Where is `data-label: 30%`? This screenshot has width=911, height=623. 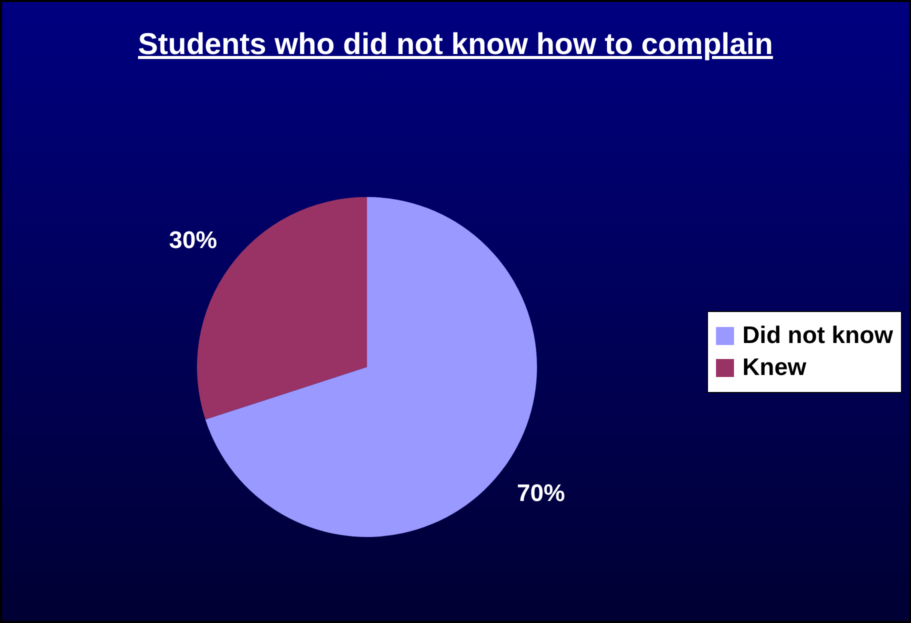
data-label: 30% is located at coordinates (193, 240).